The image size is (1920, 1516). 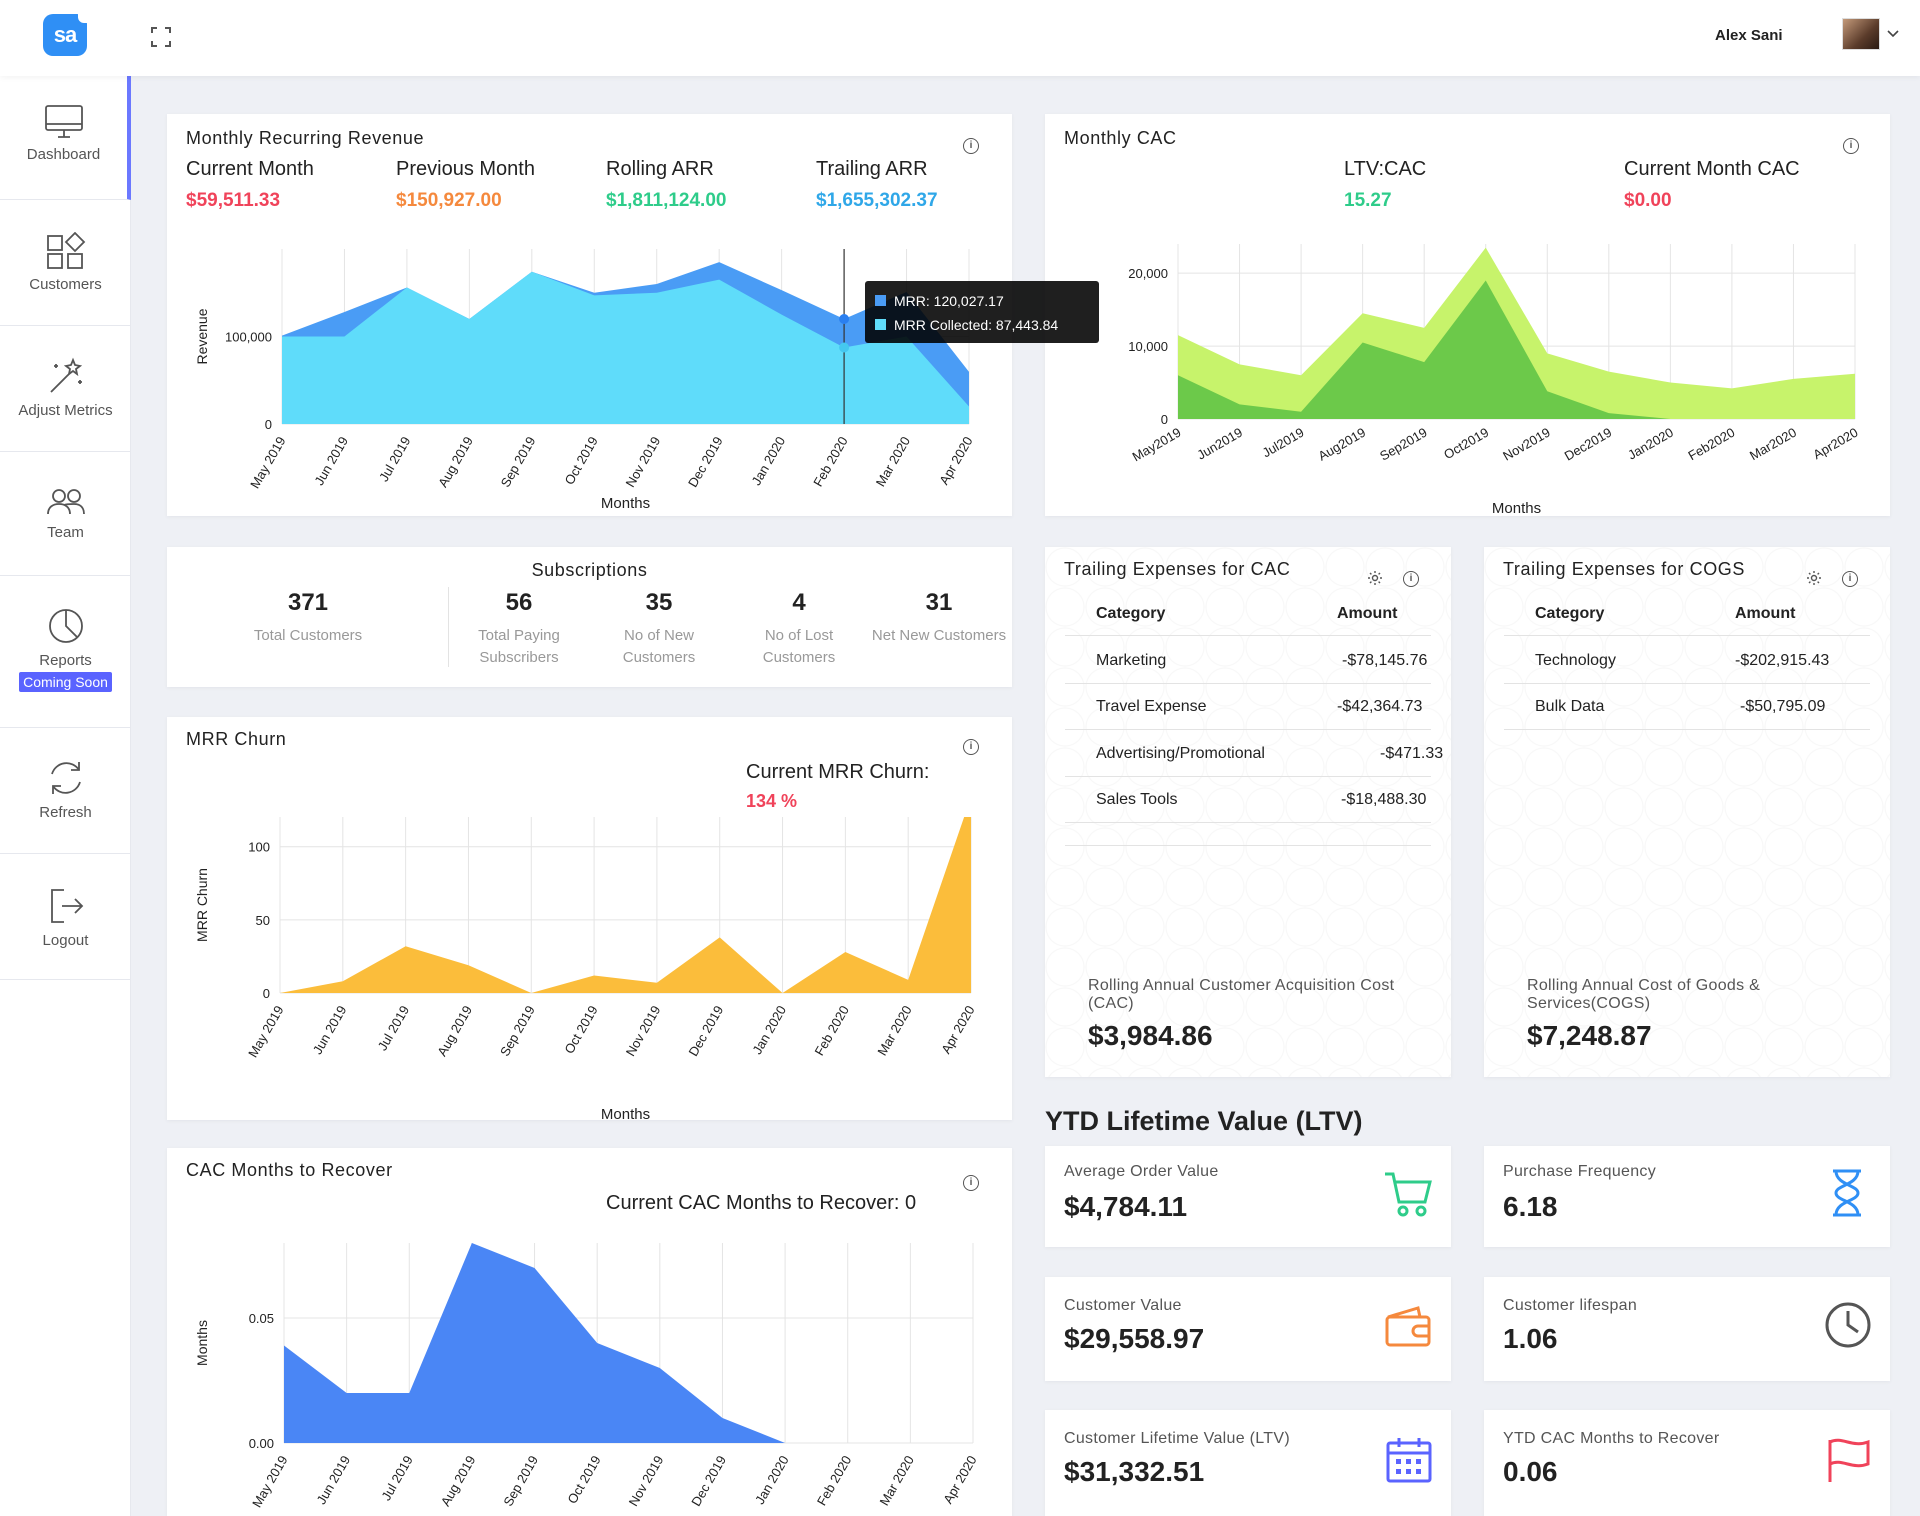 I want to click on category-cell: Technology, so click(x=1575, y=660).